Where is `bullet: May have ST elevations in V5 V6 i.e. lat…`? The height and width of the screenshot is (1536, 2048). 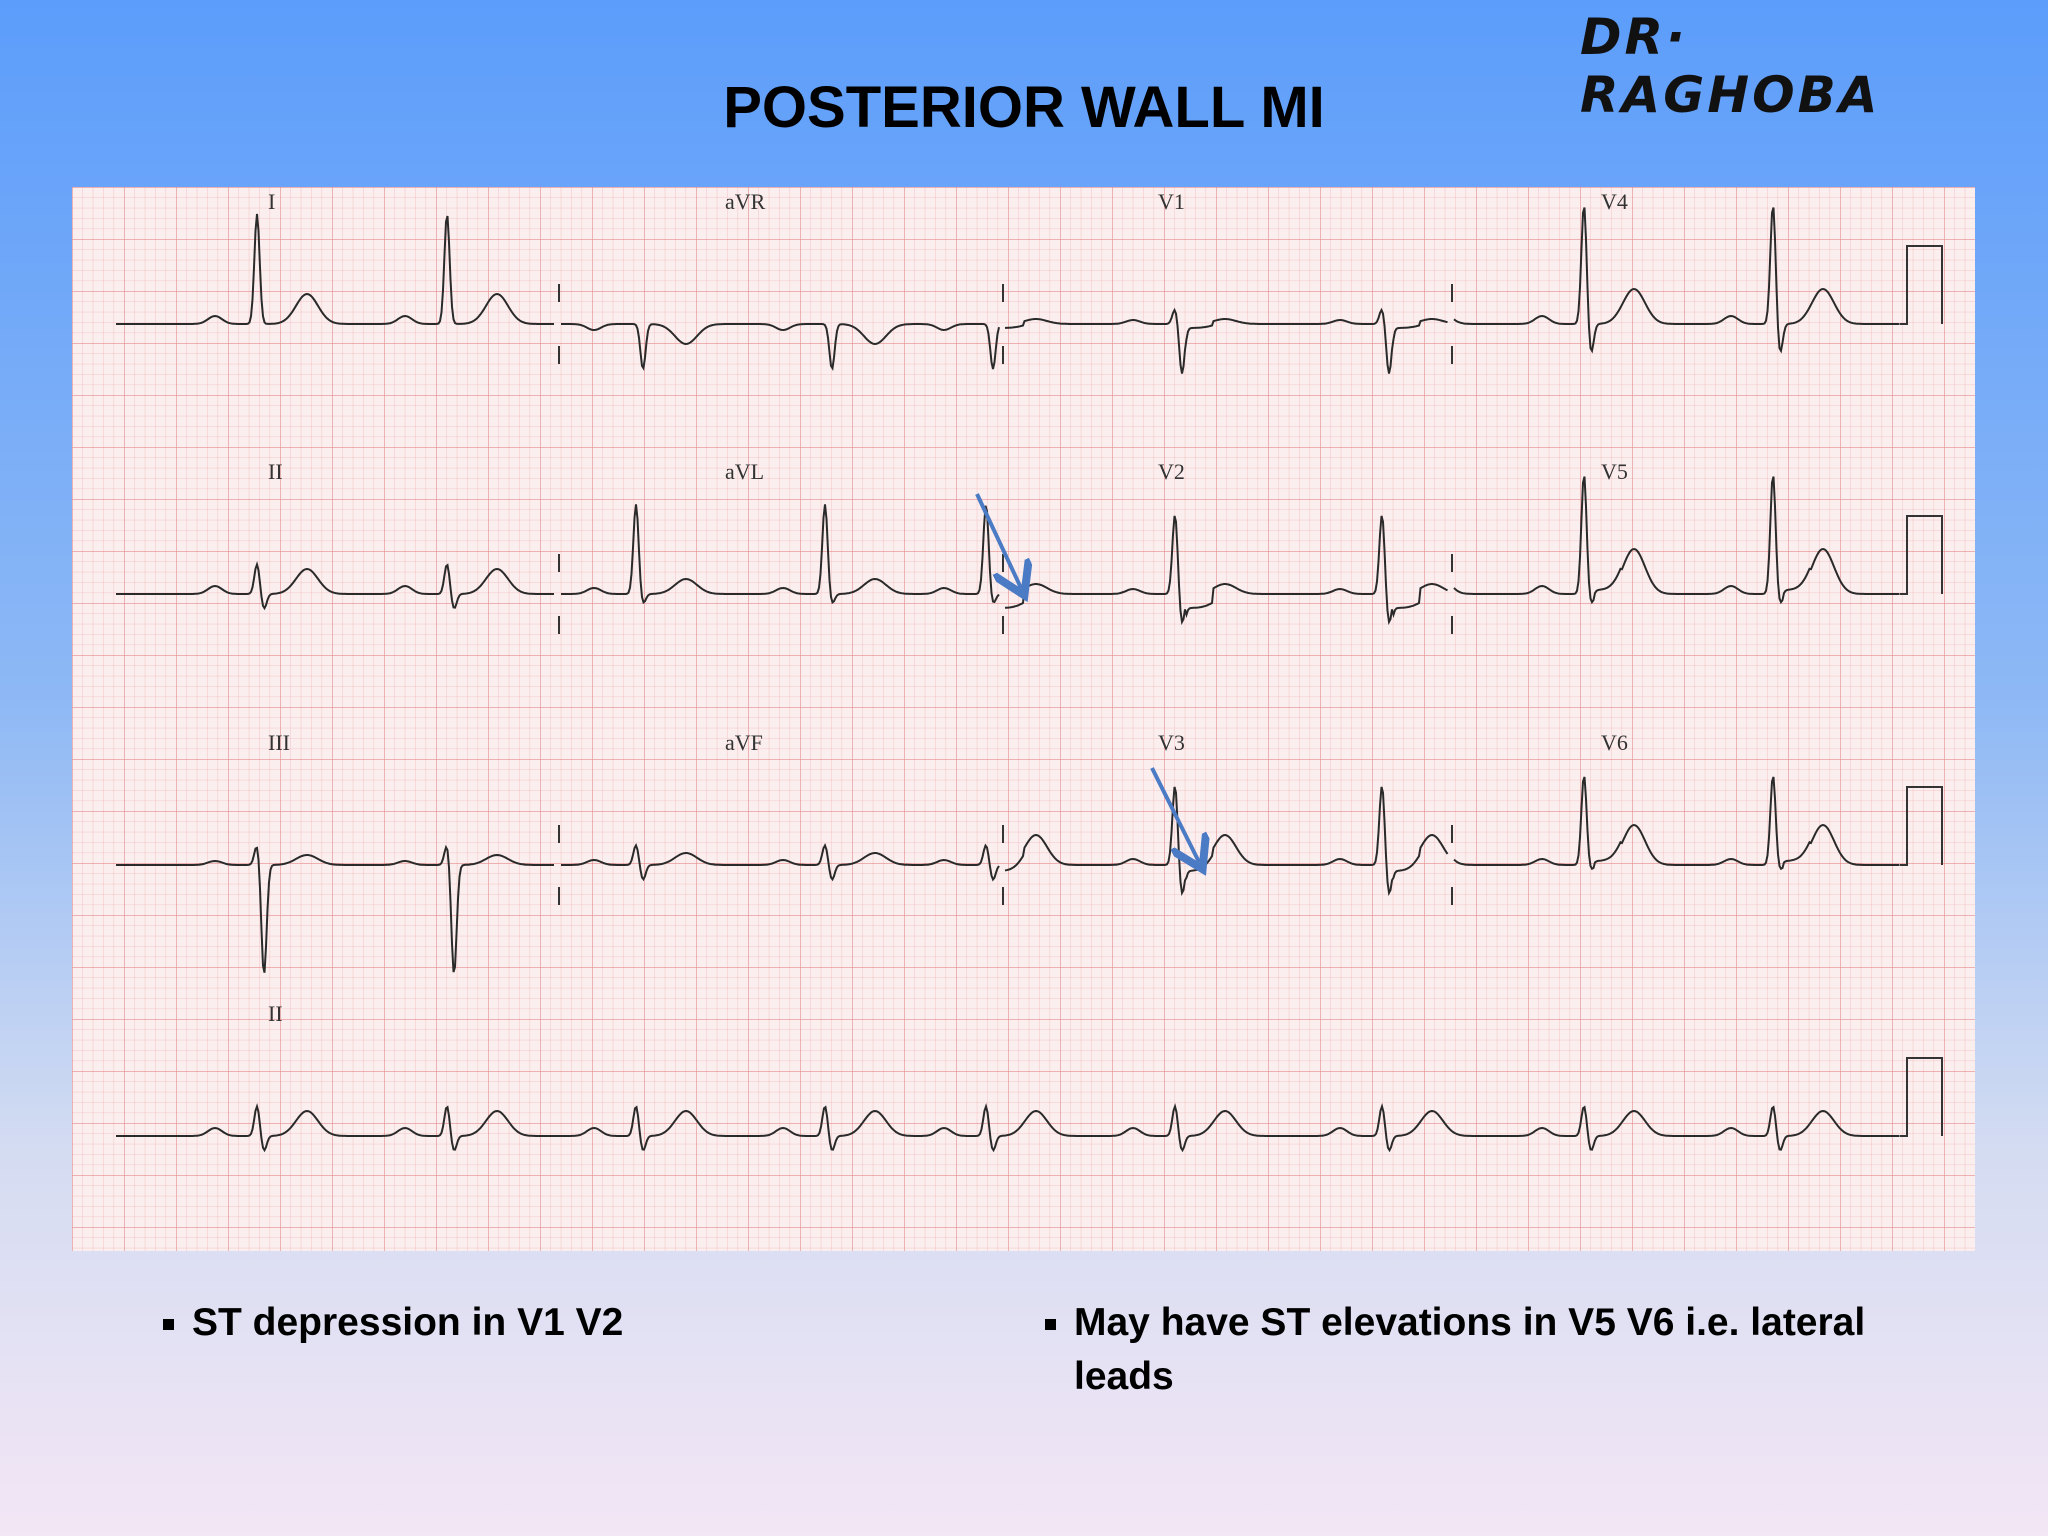
bullet: May have ST elevations in V5 V6 i.e. lat… is located at coordinates (1494, 1350).